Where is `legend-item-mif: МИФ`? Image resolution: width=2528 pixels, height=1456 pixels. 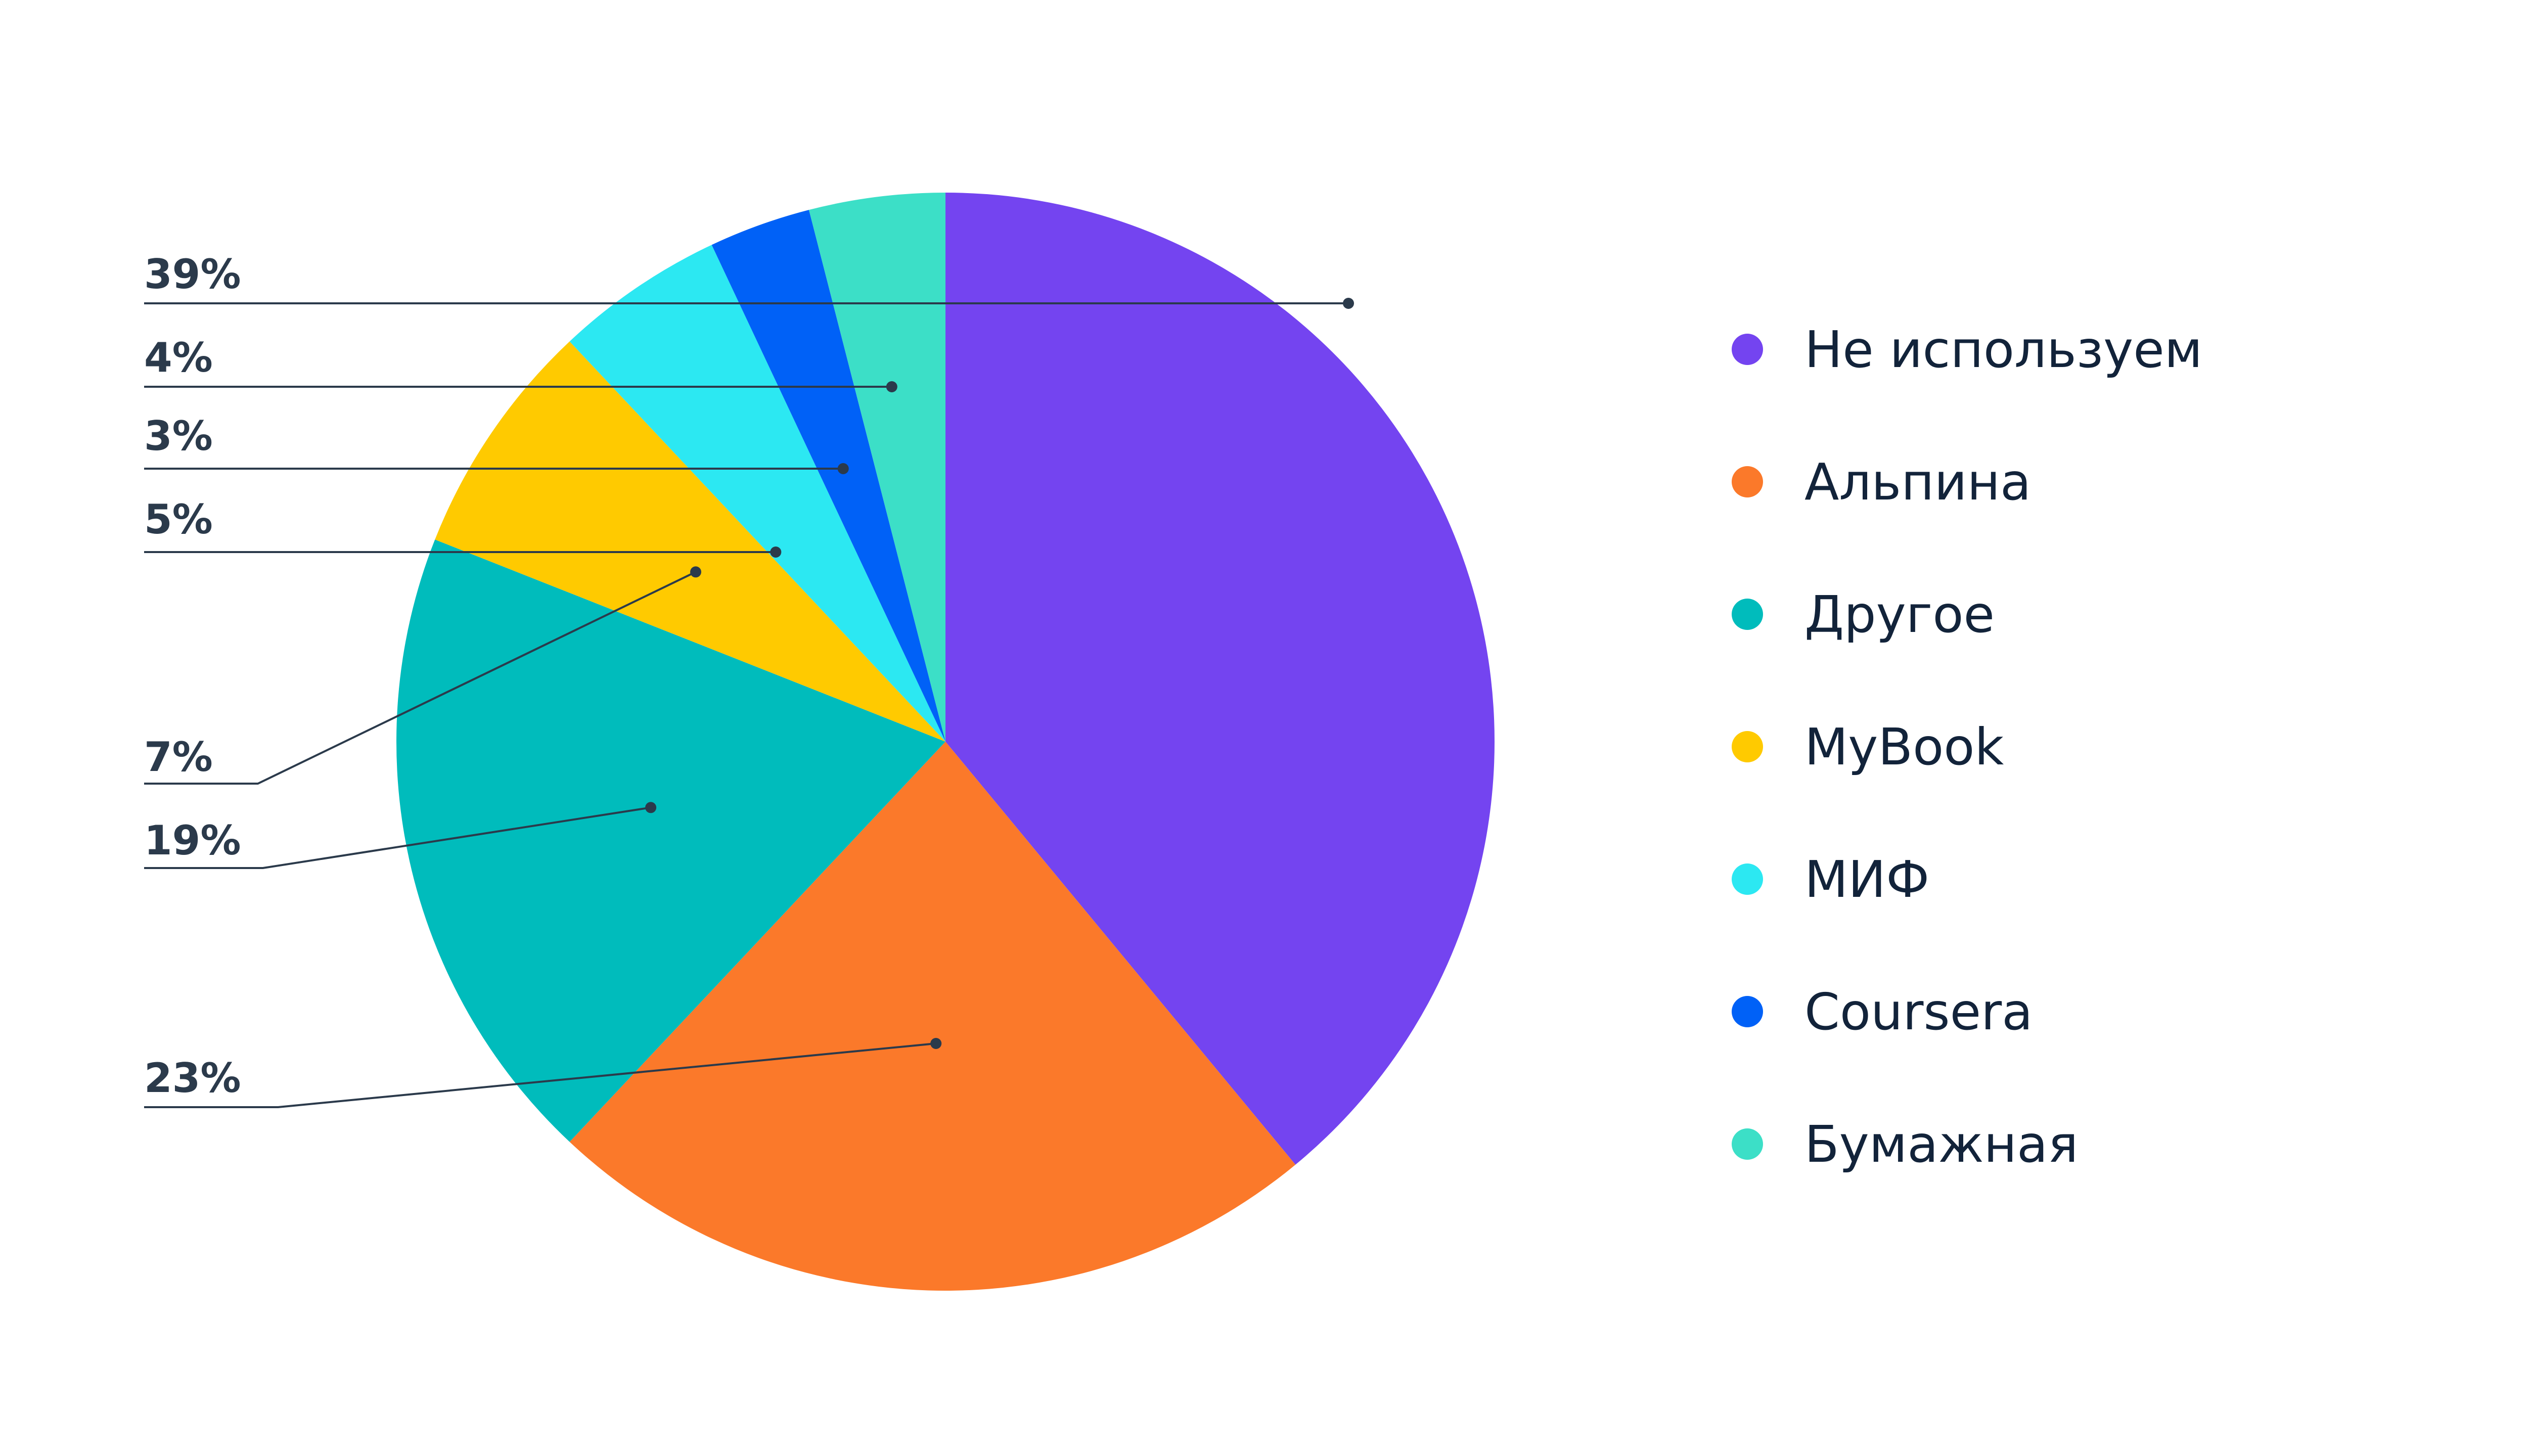
legend-item-mif: МИФ is located at coordinates (1967, 879).